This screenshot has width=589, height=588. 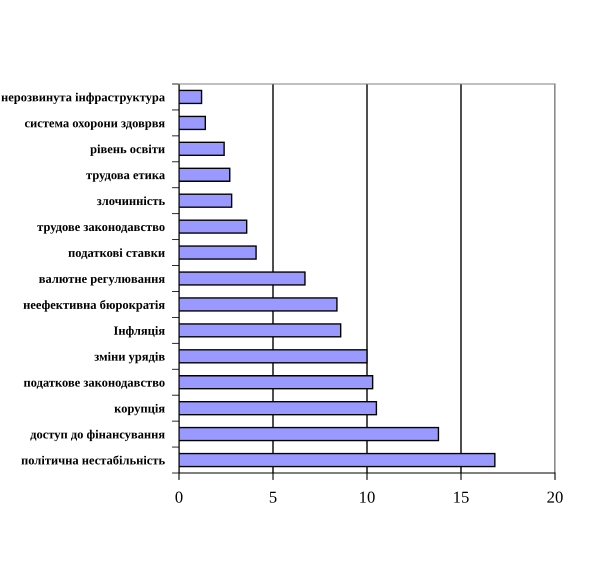 I want to click on y-tick-label: Інфляція, so click(x=139, y=332).